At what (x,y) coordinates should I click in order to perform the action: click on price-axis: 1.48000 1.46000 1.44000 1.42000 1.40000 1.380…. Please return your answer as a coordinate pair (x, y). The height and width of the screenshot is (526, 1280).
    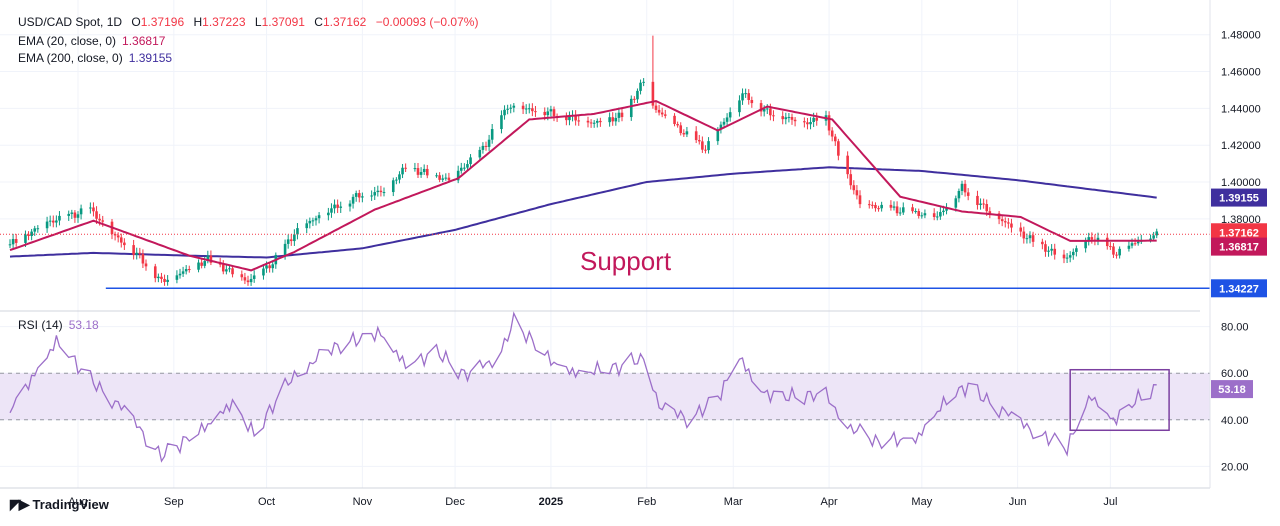
    Looking at the image, I should click on (1239, 164).